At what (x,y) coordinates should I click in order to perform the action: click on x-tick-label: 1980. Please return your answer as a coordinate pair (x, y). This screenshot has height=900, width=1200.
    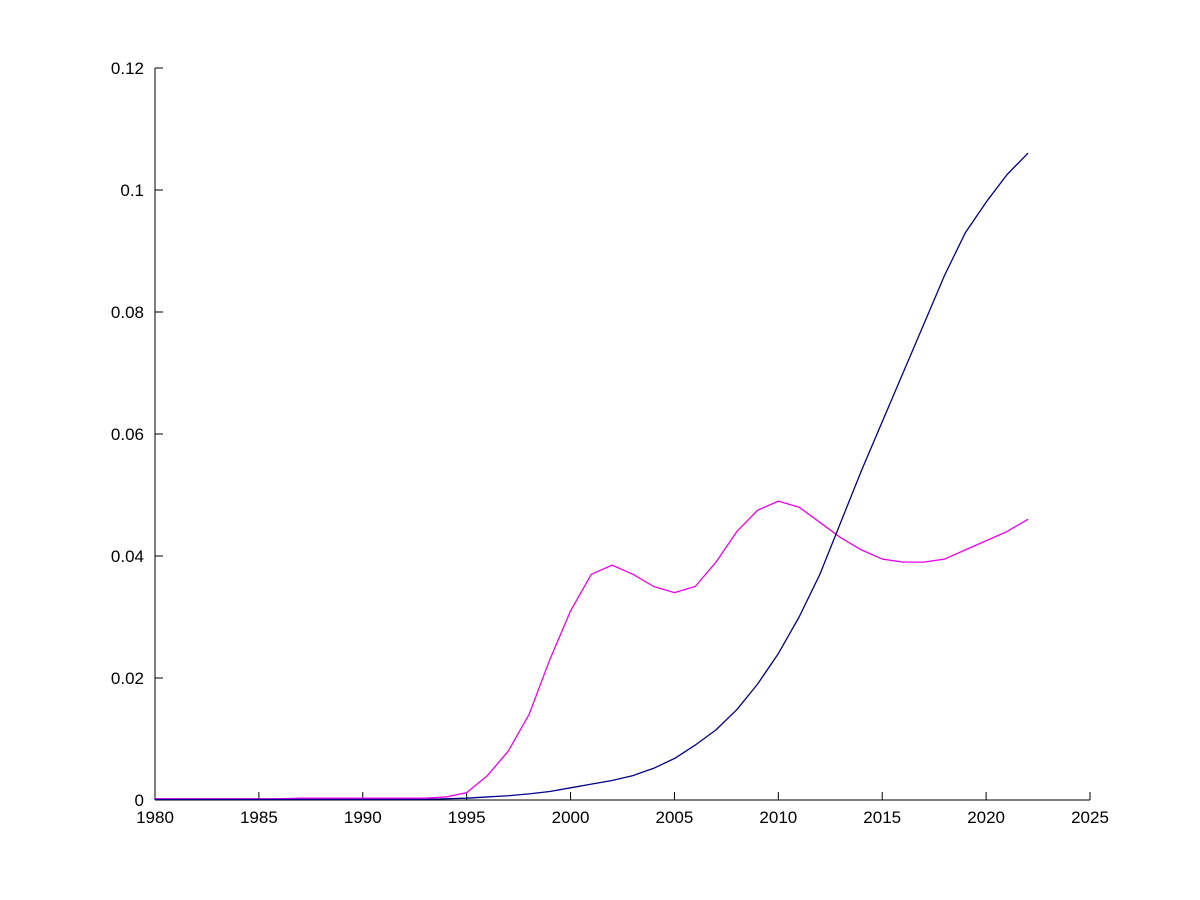
    Looking at the image, I should click on (155, 817).